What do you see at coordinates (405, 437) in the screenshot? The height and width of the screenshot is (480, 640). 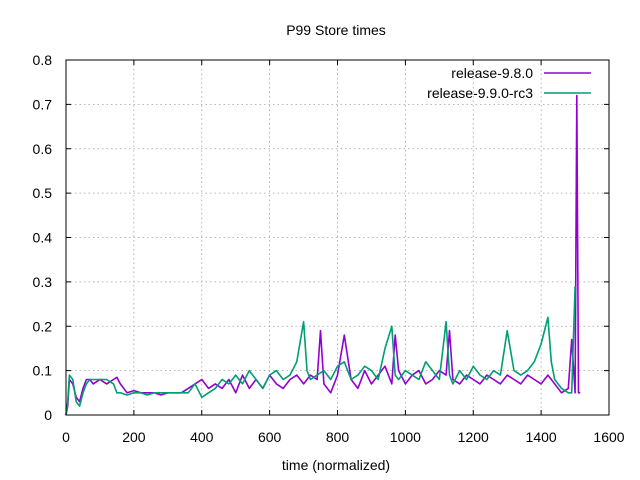 I see `x-tick-label: 1000` at bounding box center [405, 437].